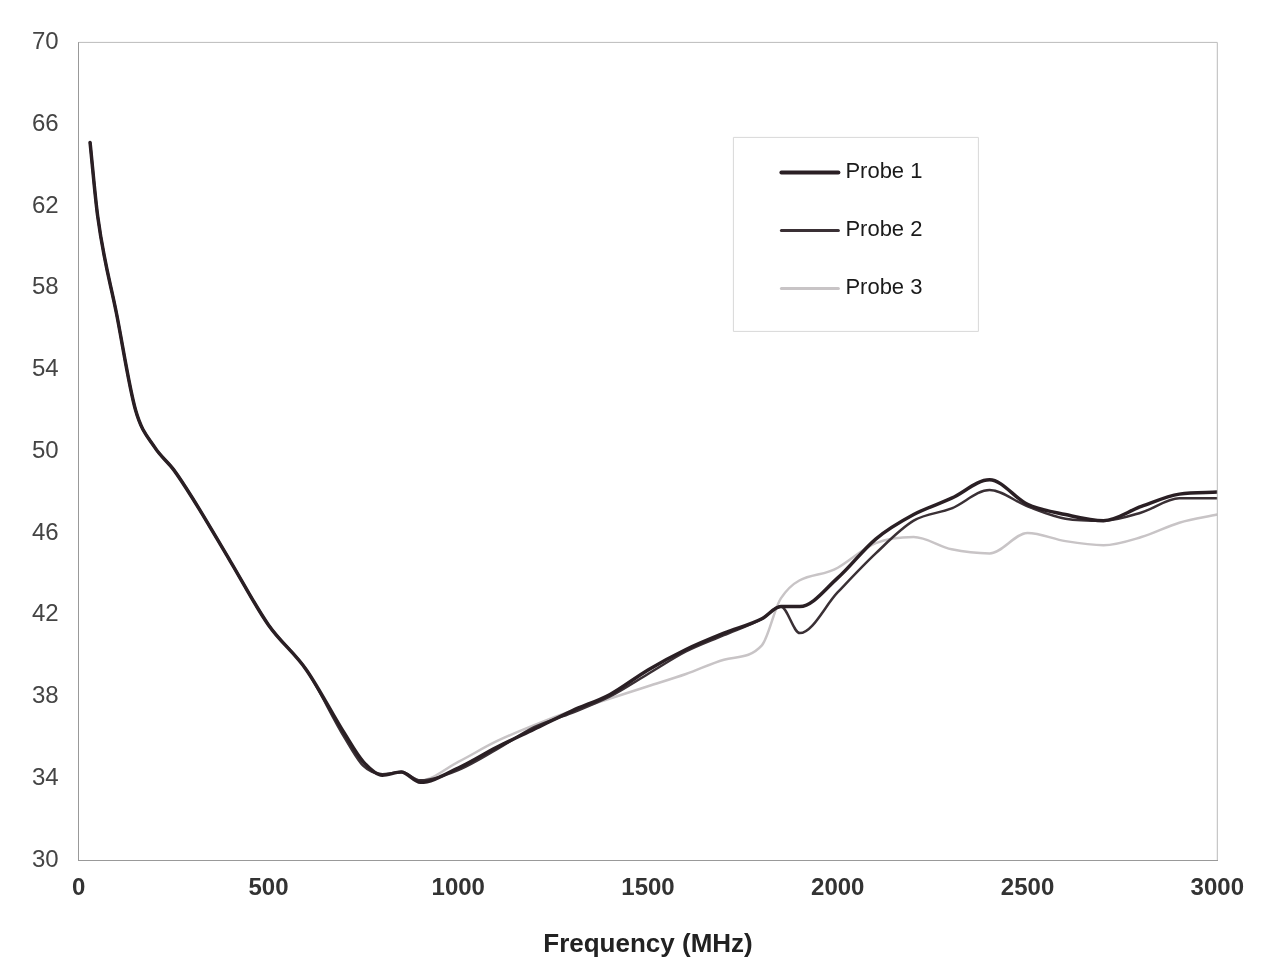 The image size is (1266, 978). I want to click on y-tick-label: 62, so click(45, 204).